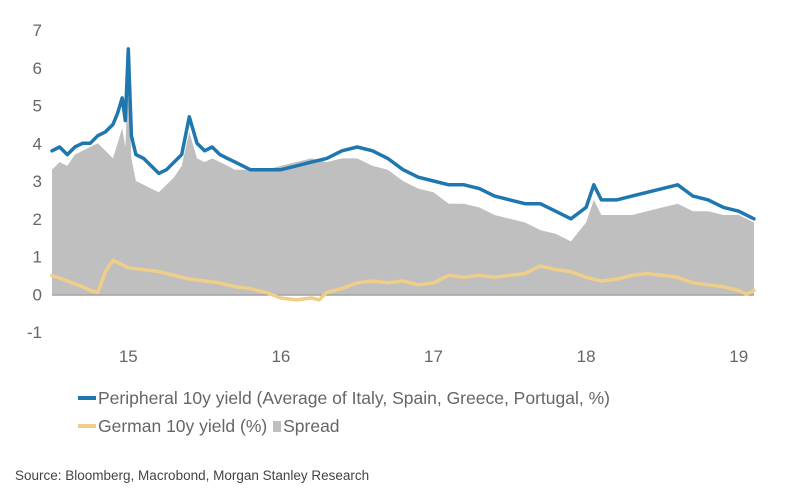 This screenshot has width=785, height=493. Describe the element at coordinates (586, 356) in the screenshot. I see `x-tick-label: 18` at that location.